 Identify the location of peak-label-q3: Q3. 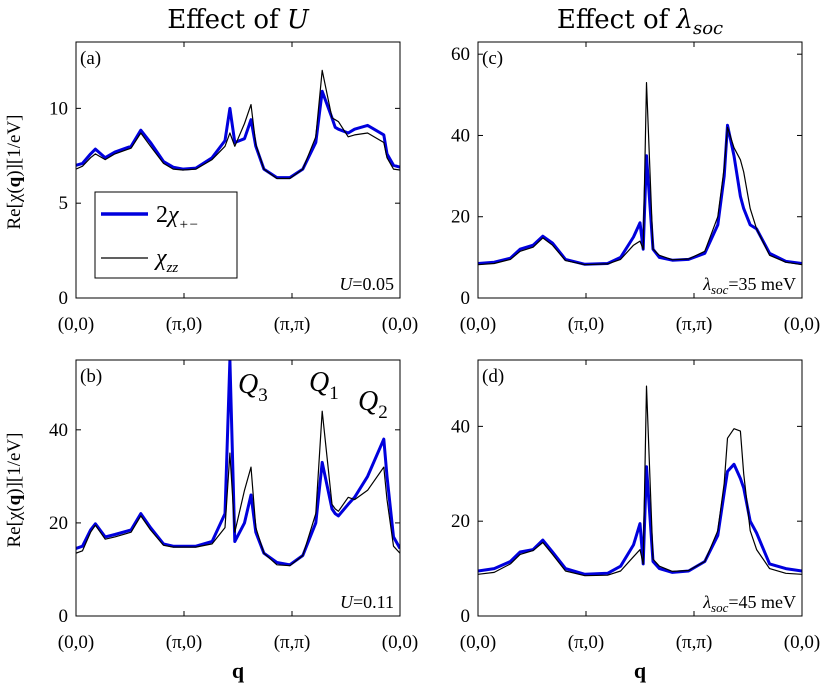
(253, 387).